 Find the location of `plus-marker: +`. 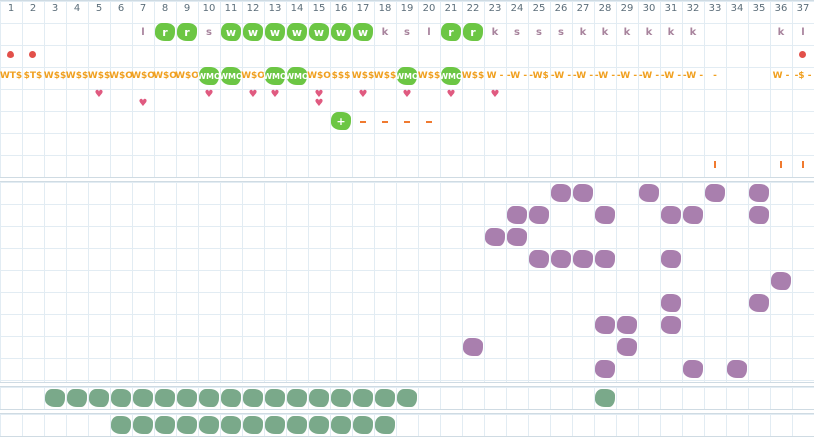

plus-marker: + is located at coordinates (341, 121).